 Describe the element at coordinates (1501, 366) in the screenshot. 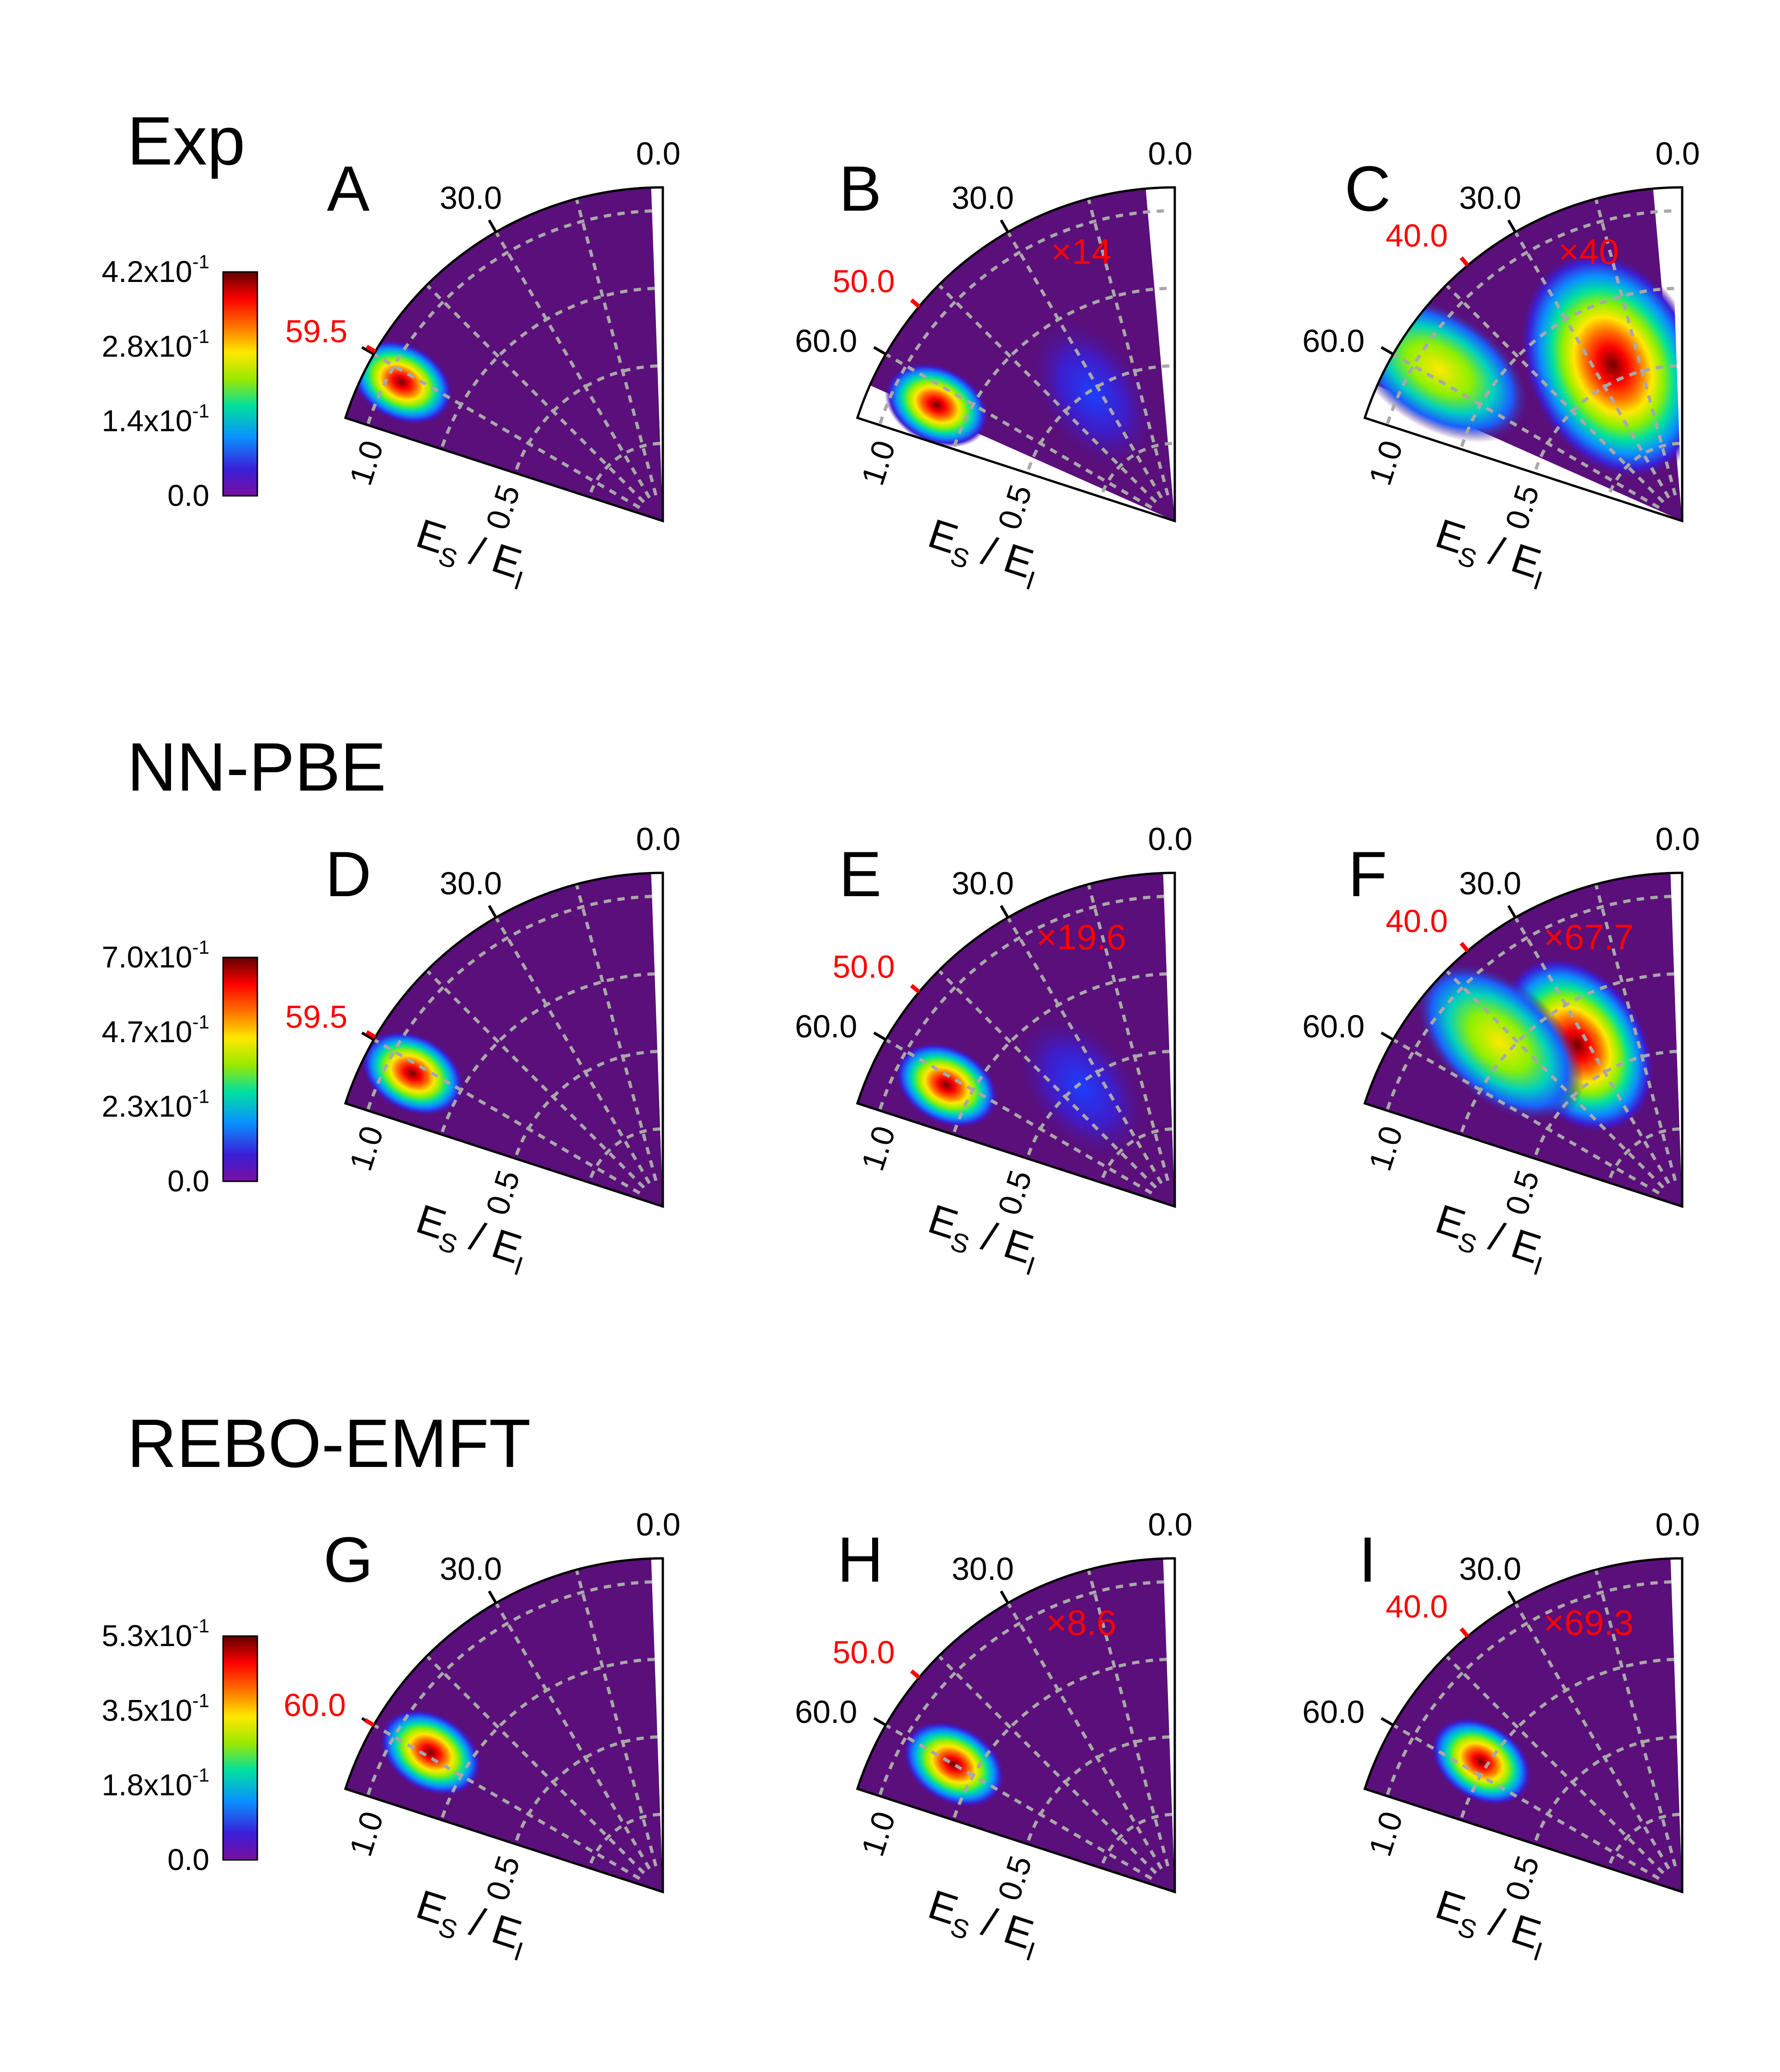

I see `panel-C: 0.030.060.040.0 ×401.00.5ES / EIC` at that location.